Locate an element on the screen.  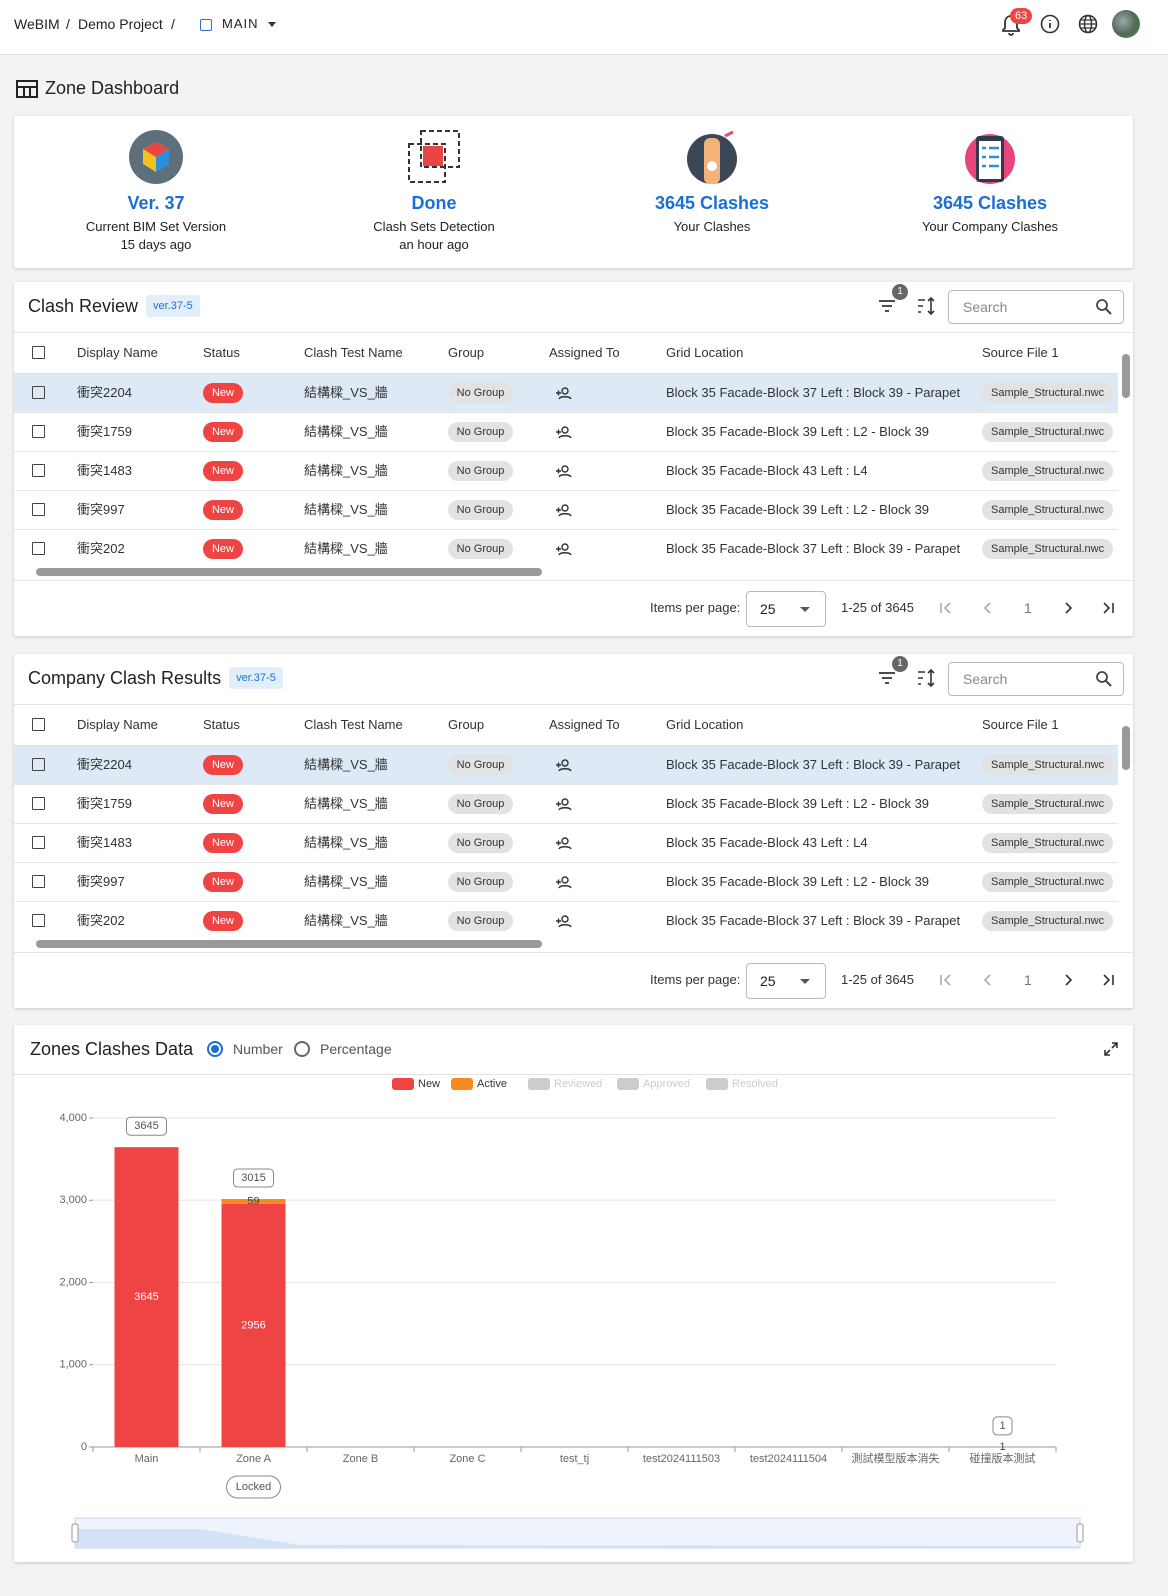
filter-glyph is located at coordinates (887, 678).